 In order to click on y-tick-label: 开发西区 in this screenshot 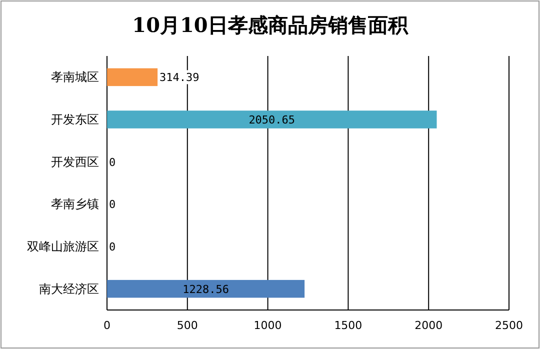, I will do `click(75, 161)`.